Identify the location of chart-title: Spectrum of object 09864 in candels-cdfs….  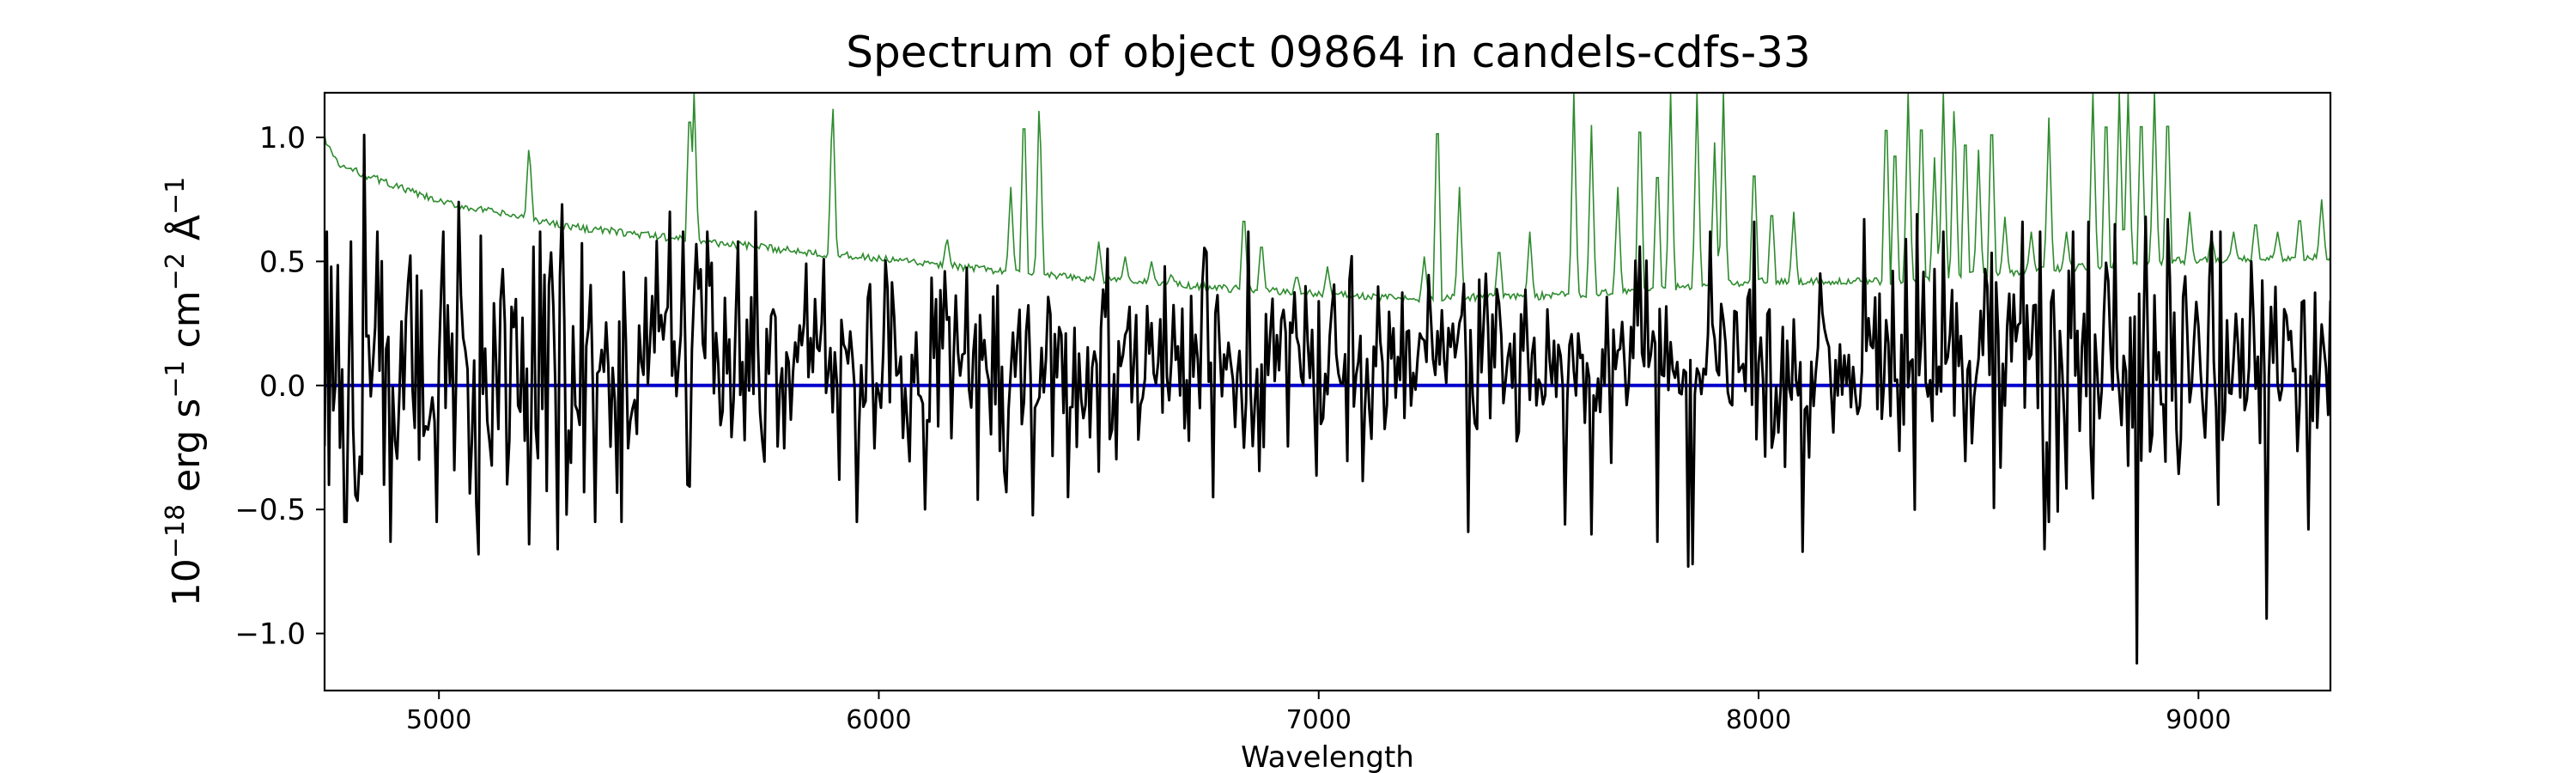
(1328, 52).